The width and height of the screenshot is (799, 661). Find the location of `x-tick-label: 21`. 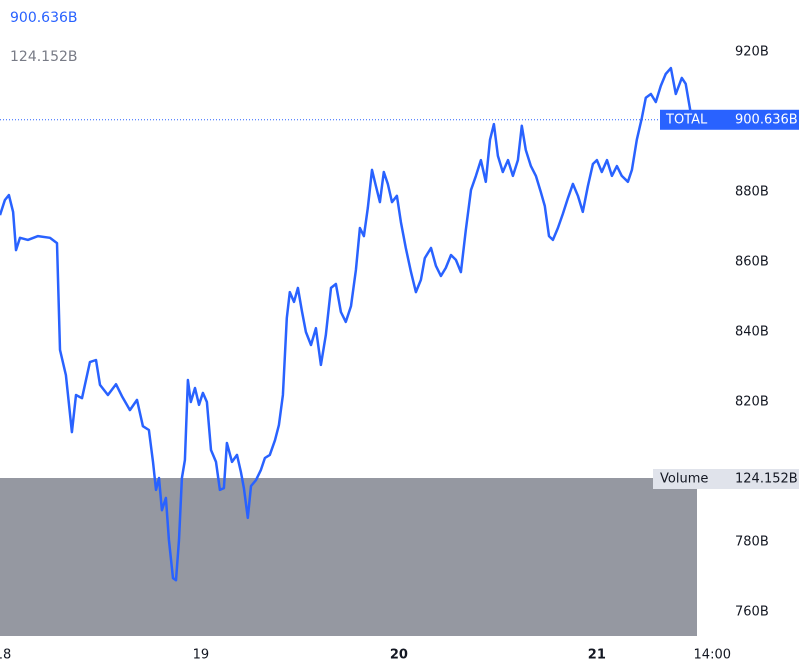

x-tick-label: 21 is located at coordinates (597, 654).